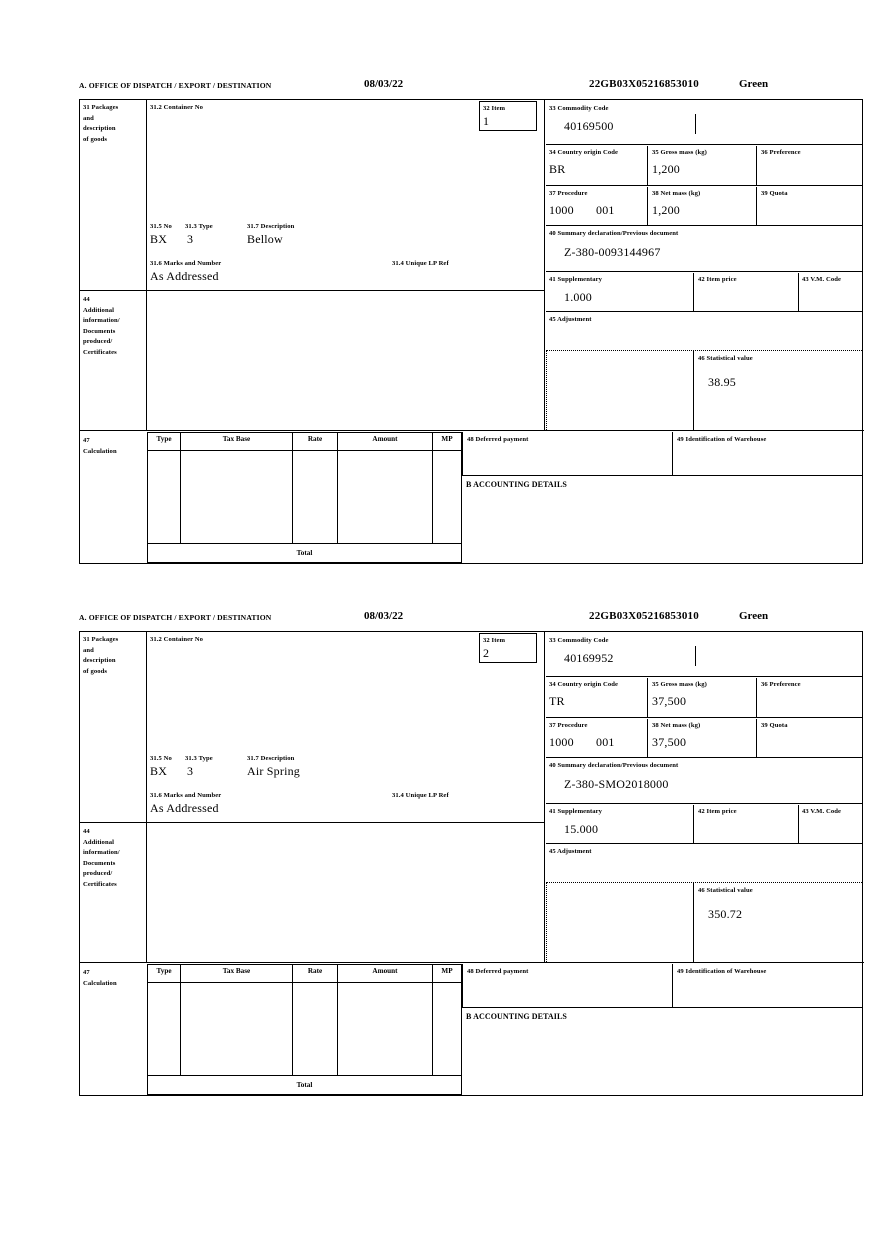  Describe the element at coordinates (567, 979) in the screenshot. I see `deferred-payment-value` at that location.